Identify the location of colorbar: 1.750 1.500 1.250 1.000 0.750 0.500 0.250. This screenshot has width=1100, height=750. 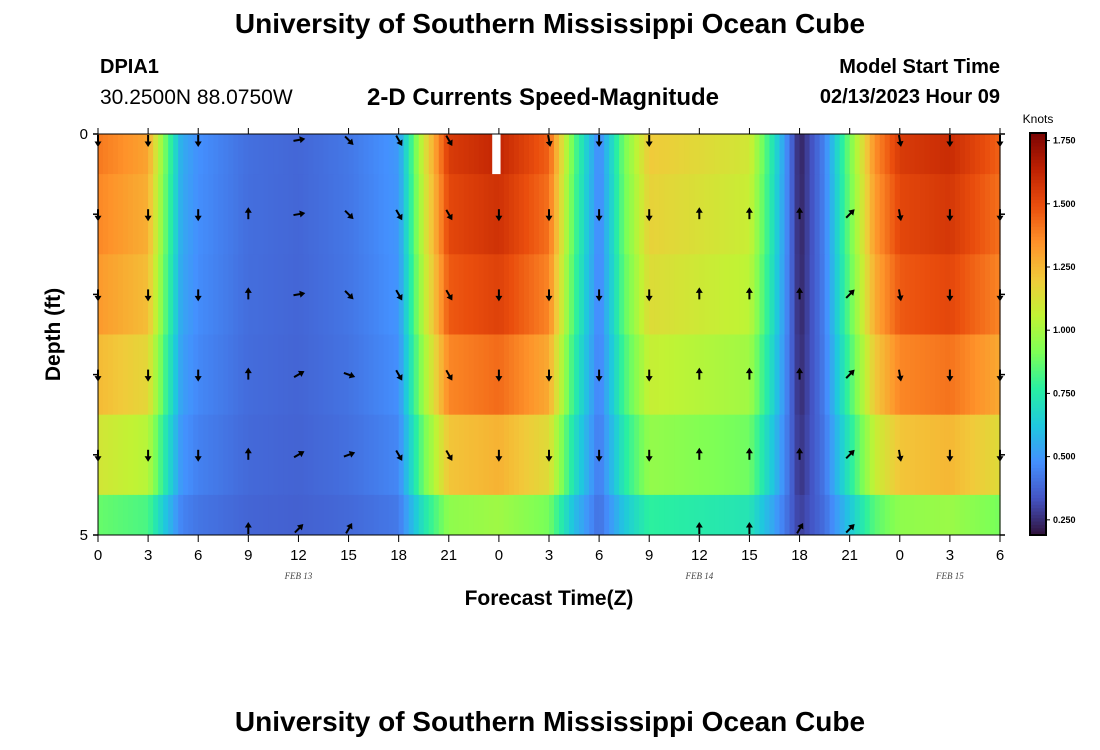
(1052, 334).